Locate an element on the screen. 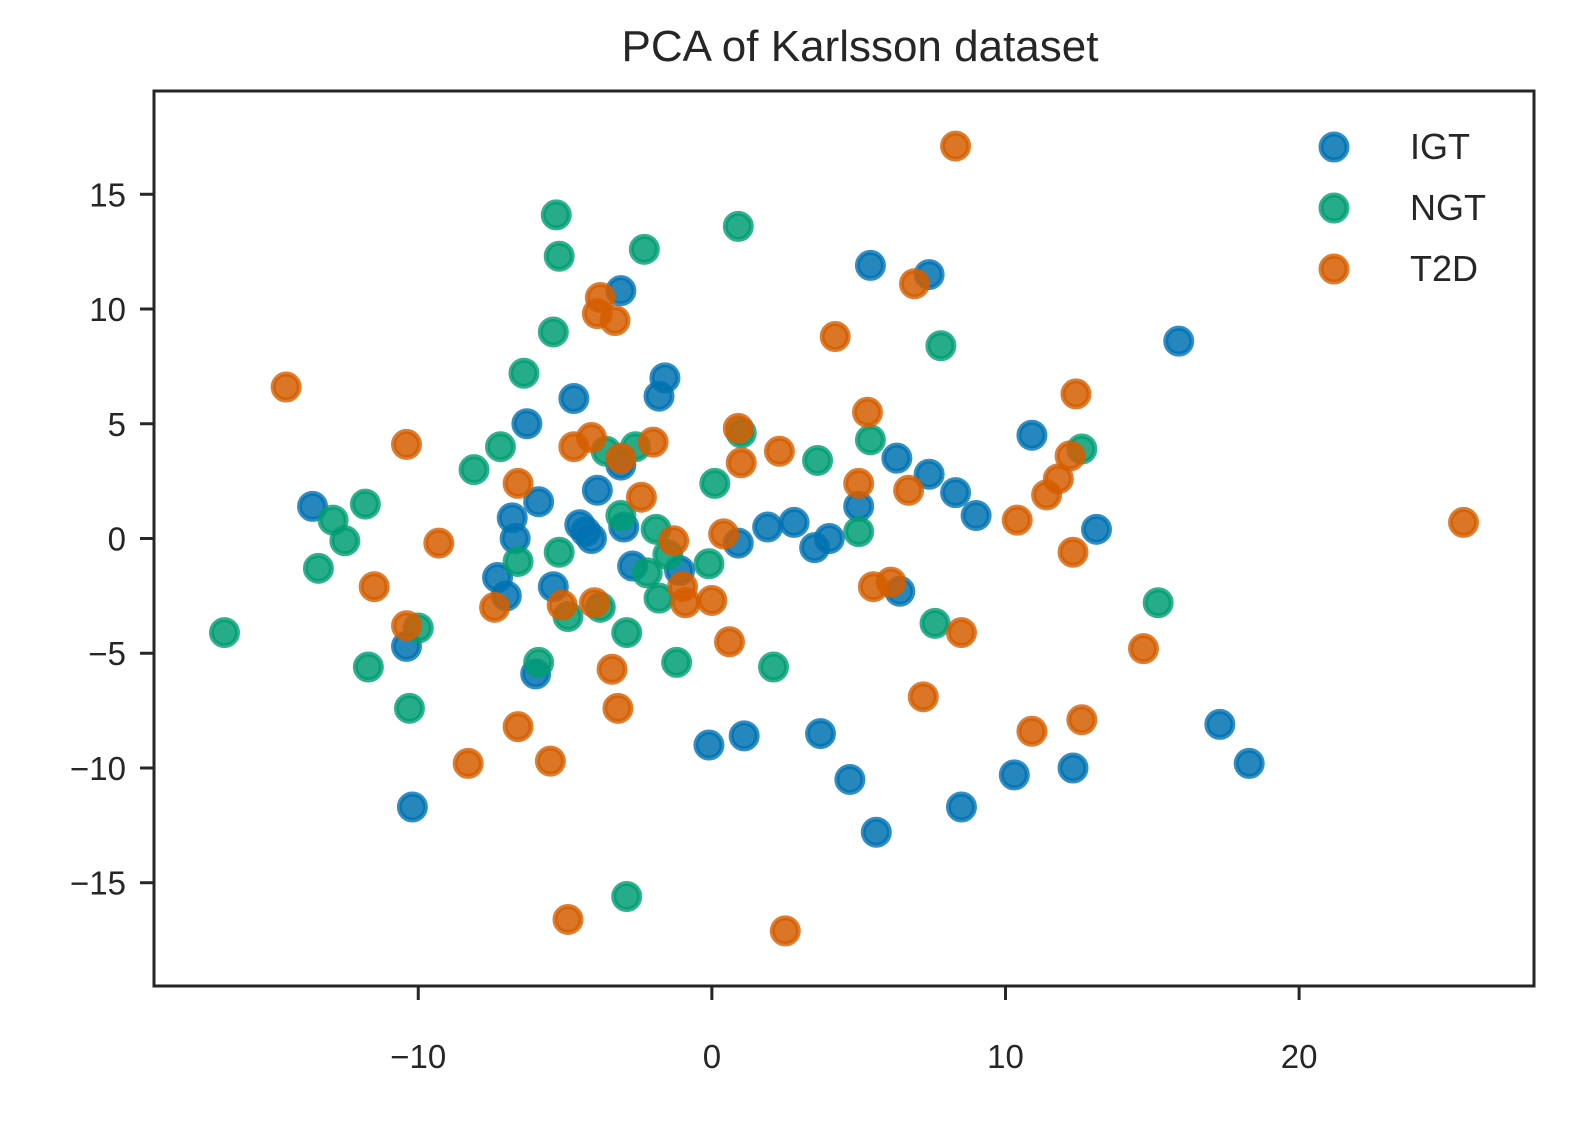 This screenshot has width=1585, height=1121. x-tick-label: 10 is located at coordinates (1005, 1056).